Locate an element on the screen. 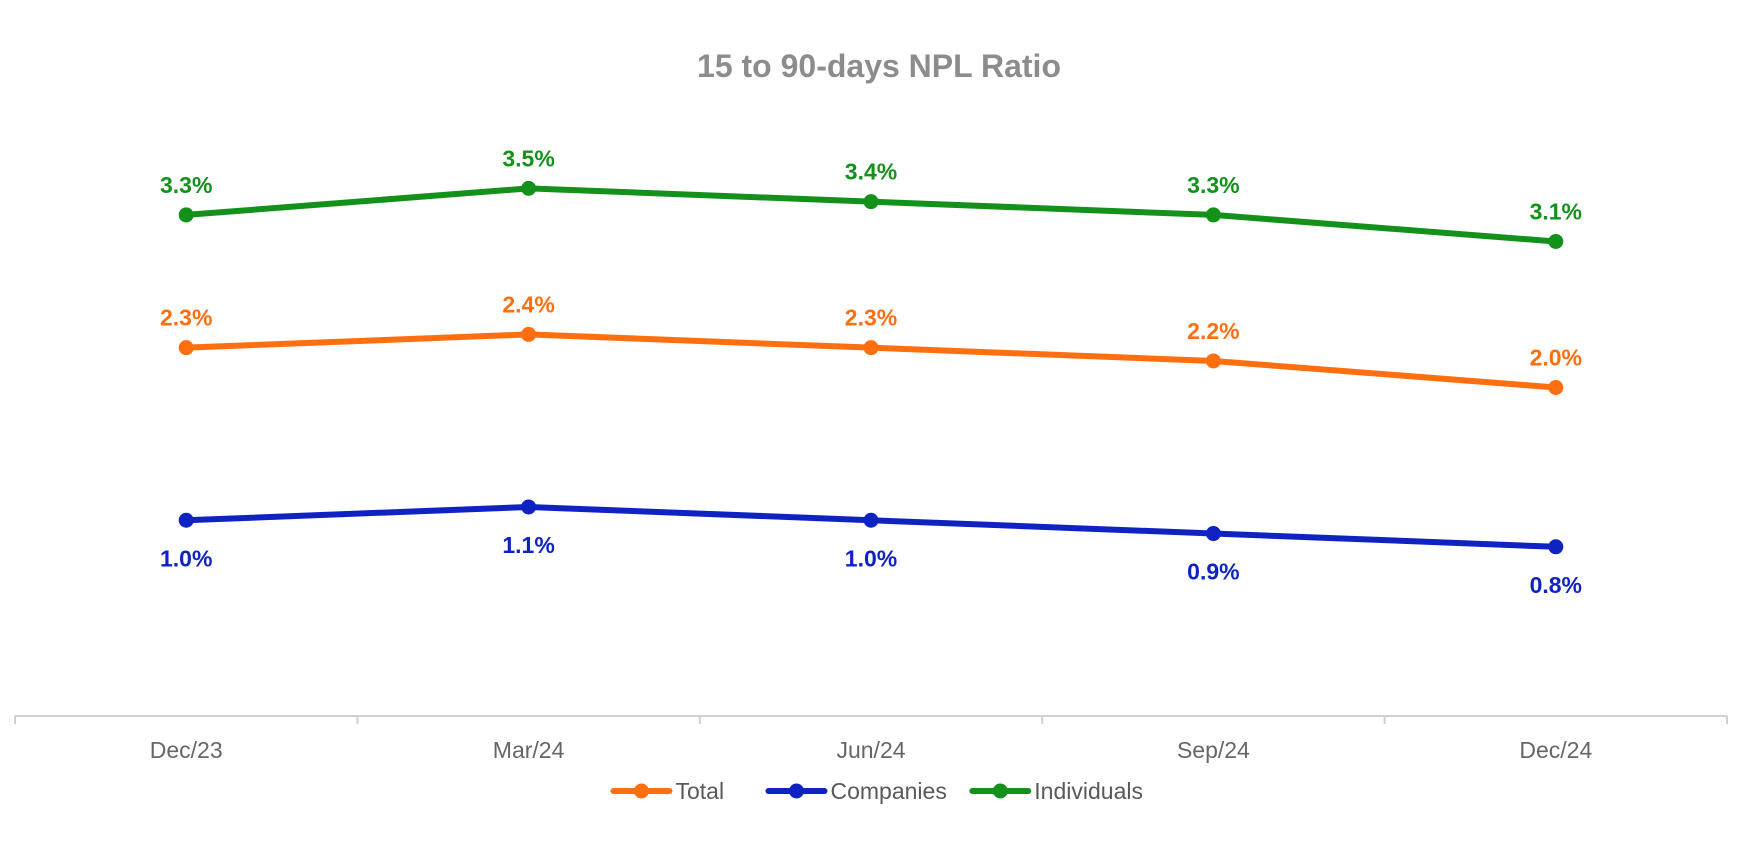 The image size is (1759, 846). legend-item-individuals: Individuals is located at coordinates (1056, 791).